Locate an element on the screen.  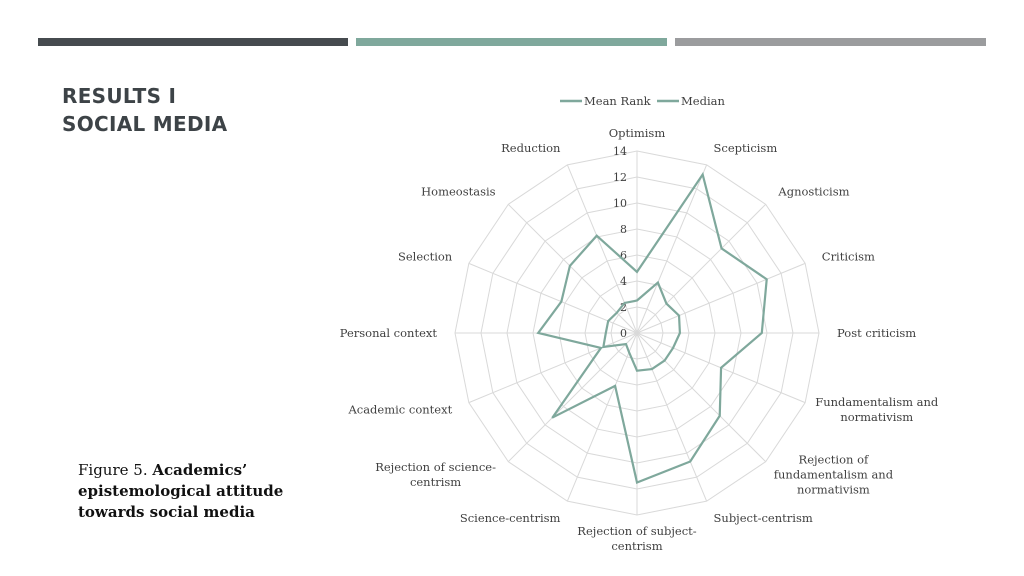
category-label: Selection is located at coordinates (425, 256).